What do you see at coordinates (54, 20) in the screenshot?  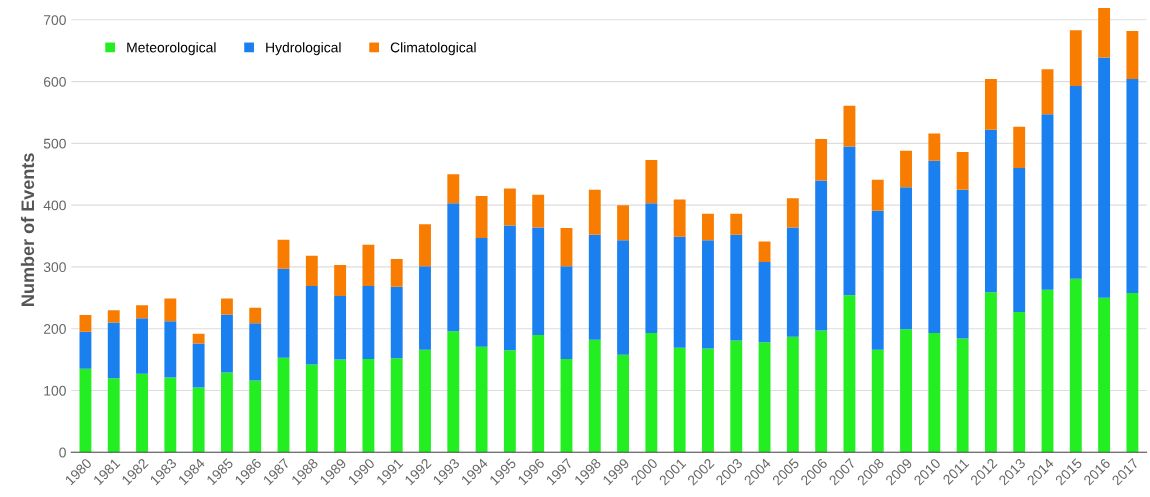 I see `y-tick-label: 700` at bounding box center [54, 20].